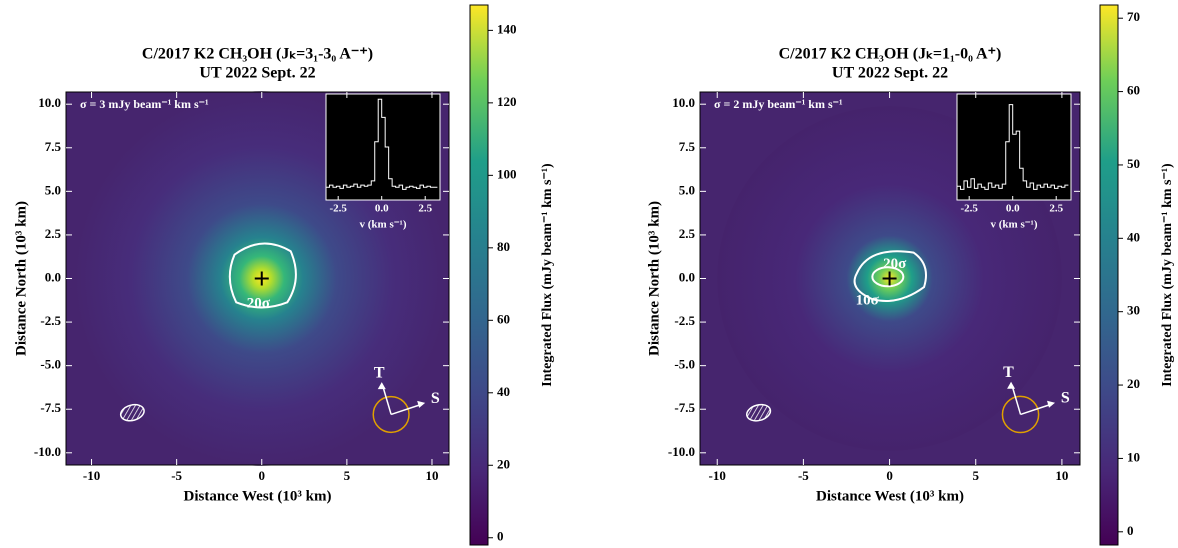 Image resolution: width=1178 pixels, height=548 pixels. What do you see at coordinates (507, 173) in the screenshot?
I see `colorbar-tick-label: 100` at bounding box center [507, 173].